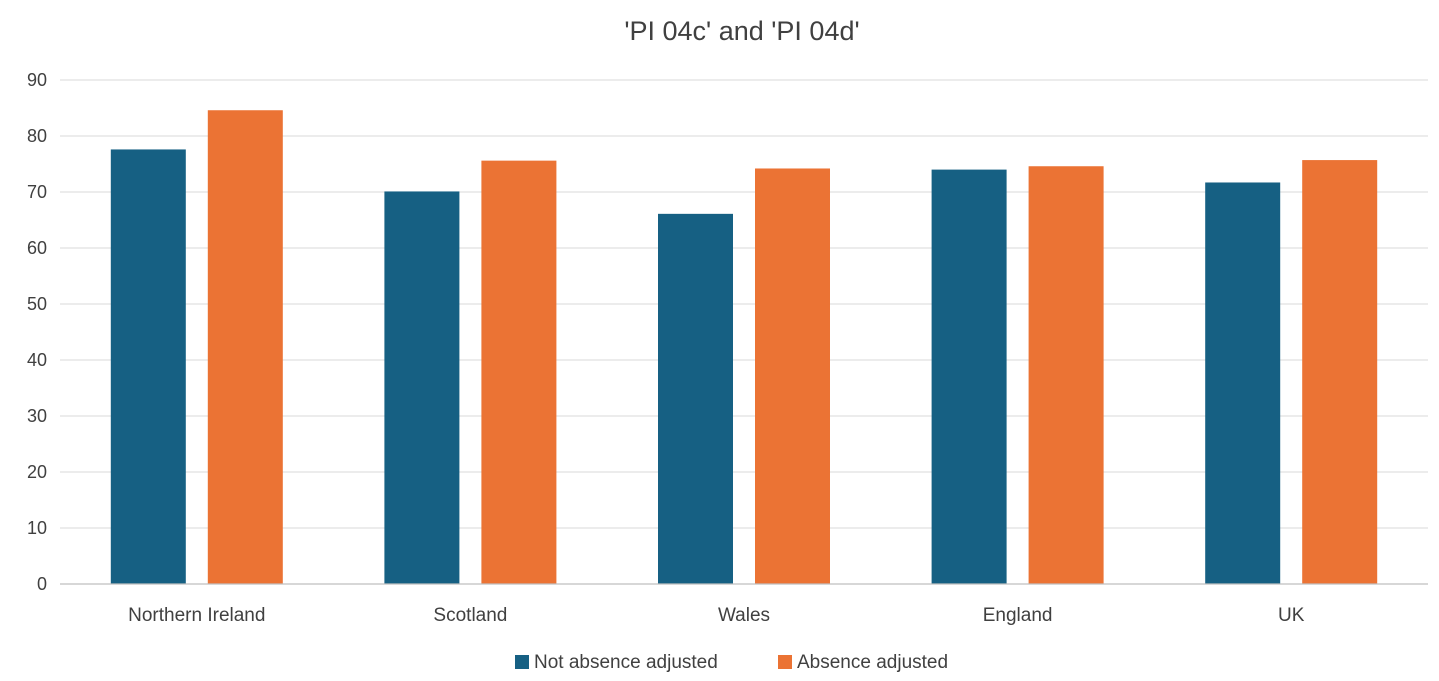 The width and height of the screenshot is (1439, 681). I want to click on y-tick-label: 90, so click(37, 80).